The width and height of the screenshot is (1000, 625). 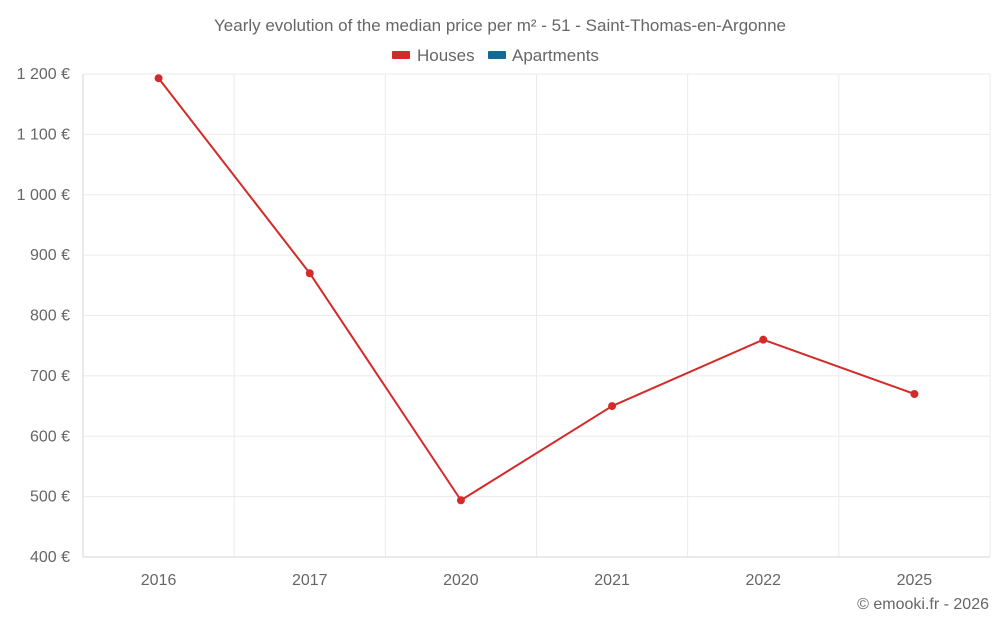 I want to click on x-tick-label: 2017, so click(x=310, y=580).